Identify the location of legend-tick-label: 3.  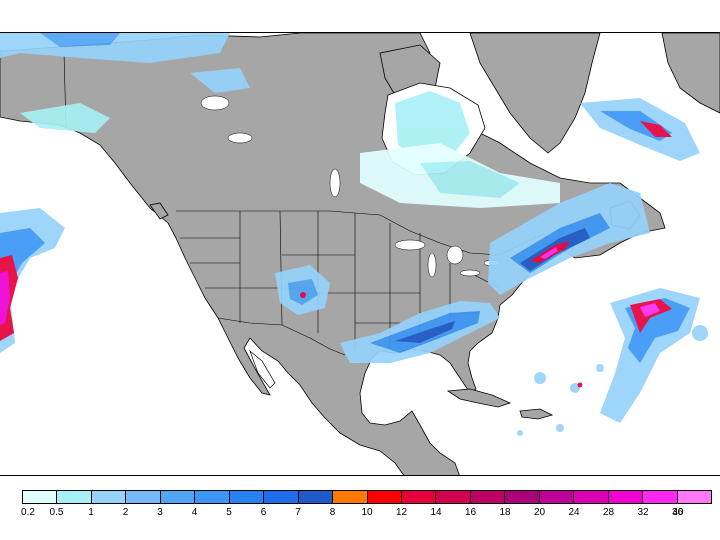
(160, 512).